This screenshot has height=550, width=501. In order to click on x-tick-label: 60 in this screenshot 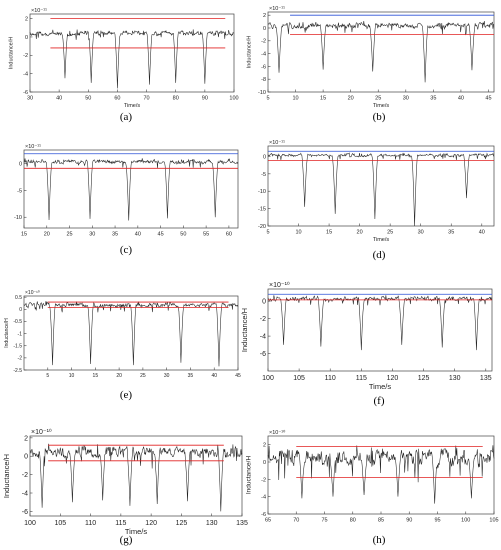, I will do `click(117, 99)`.